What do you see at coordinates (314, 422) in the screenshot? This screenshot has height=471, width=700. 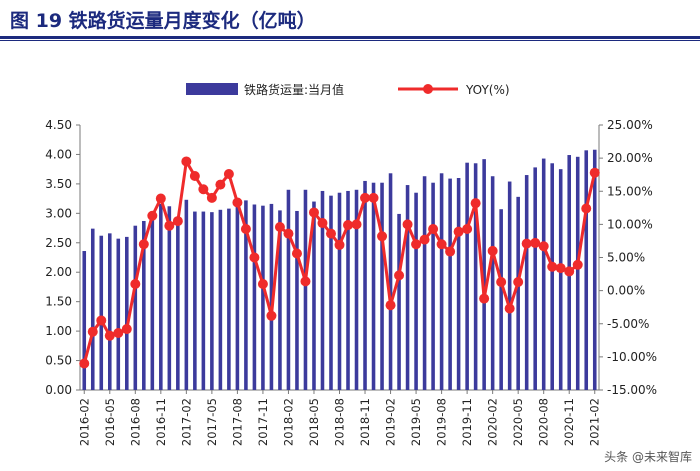 I see `x-tick-label: 2018-05` at bounding box center [314, 422].